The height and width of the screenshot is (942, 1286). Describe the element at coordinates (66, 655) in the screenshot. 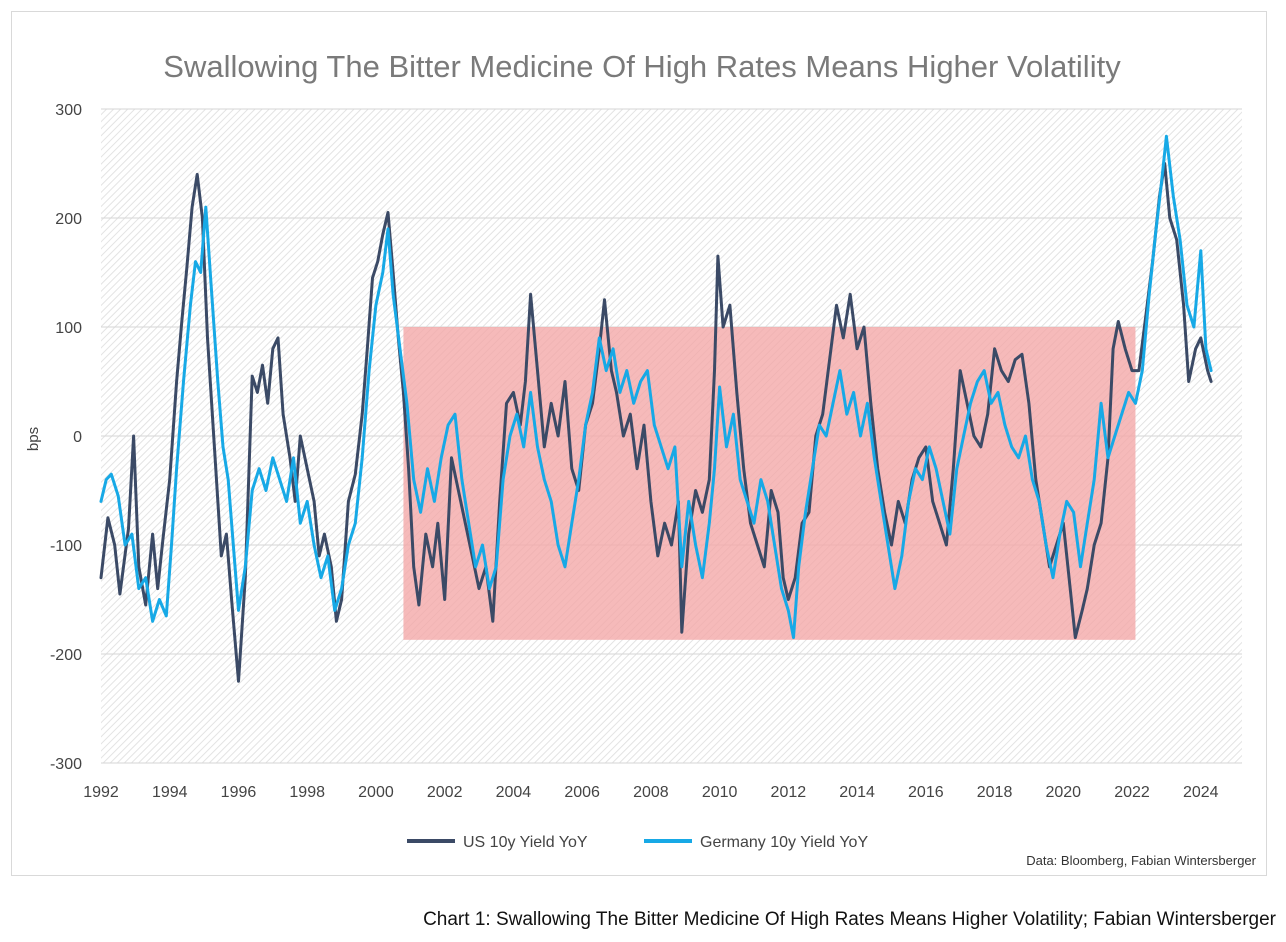

I see `y-tick-label: -200` at that location.